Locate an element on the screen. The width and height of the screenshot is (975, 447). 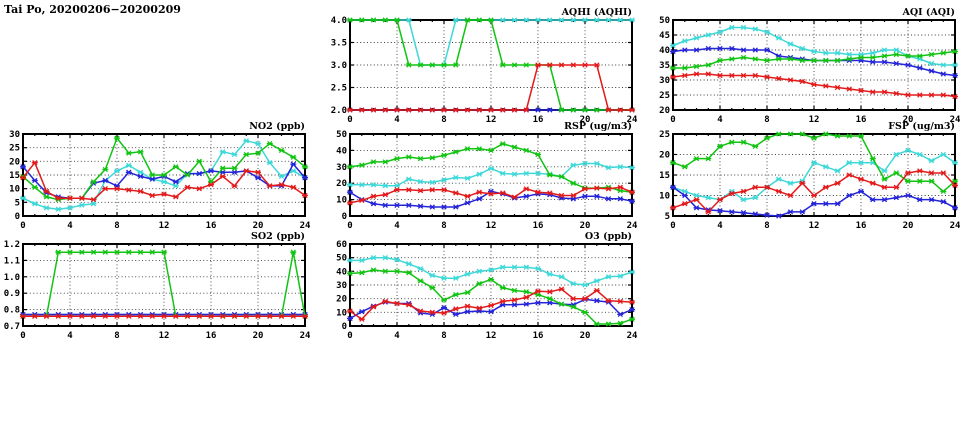
y-tick-label: 3.0 is located at coordinates (339, 66).